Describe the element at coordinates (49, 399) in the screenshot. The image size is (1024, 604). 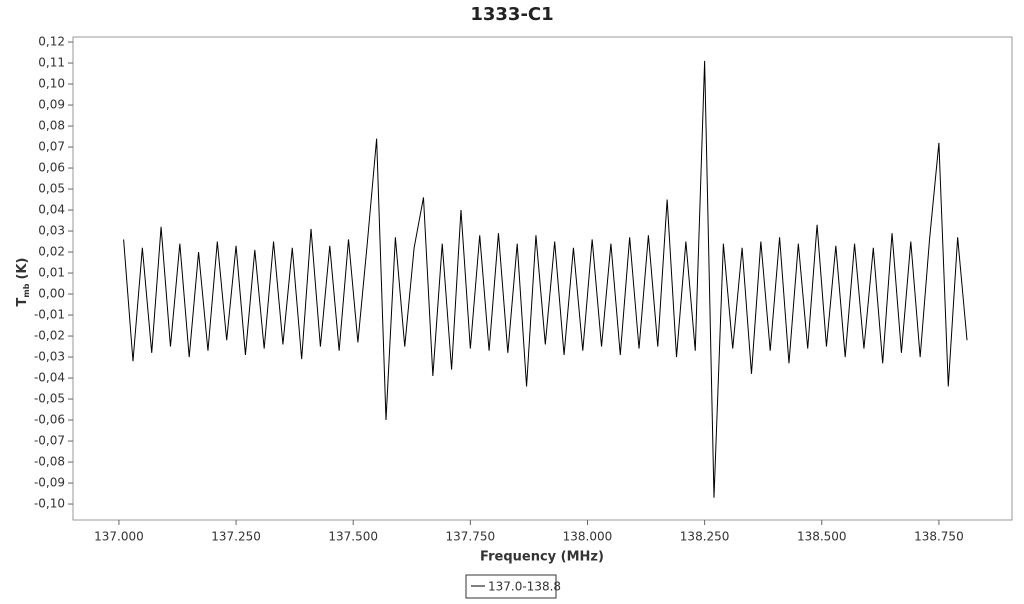
I see `y-tick-label: -0,05` at that location.